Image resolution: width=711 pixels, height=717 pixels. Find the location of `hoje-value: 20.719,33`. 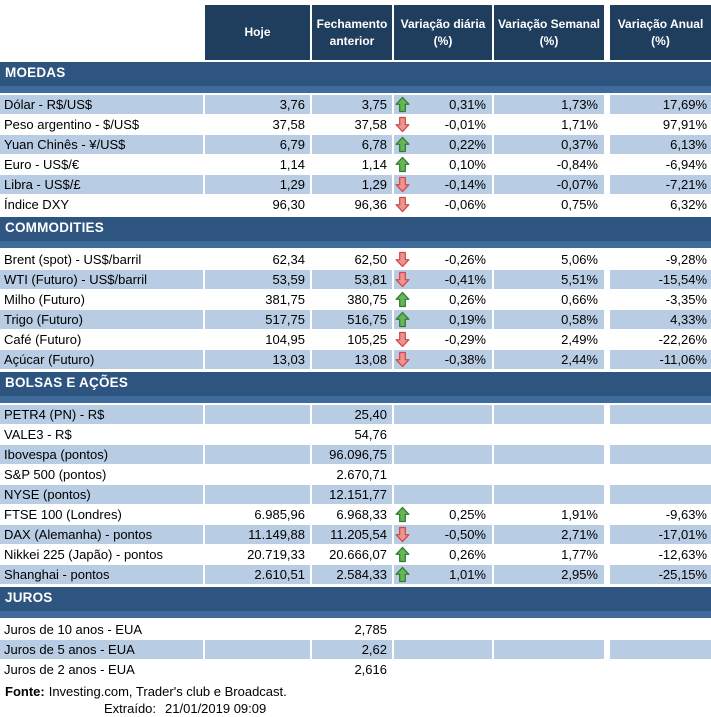

hoje-value: 20.719,33 is located at coordinates (257, 554).